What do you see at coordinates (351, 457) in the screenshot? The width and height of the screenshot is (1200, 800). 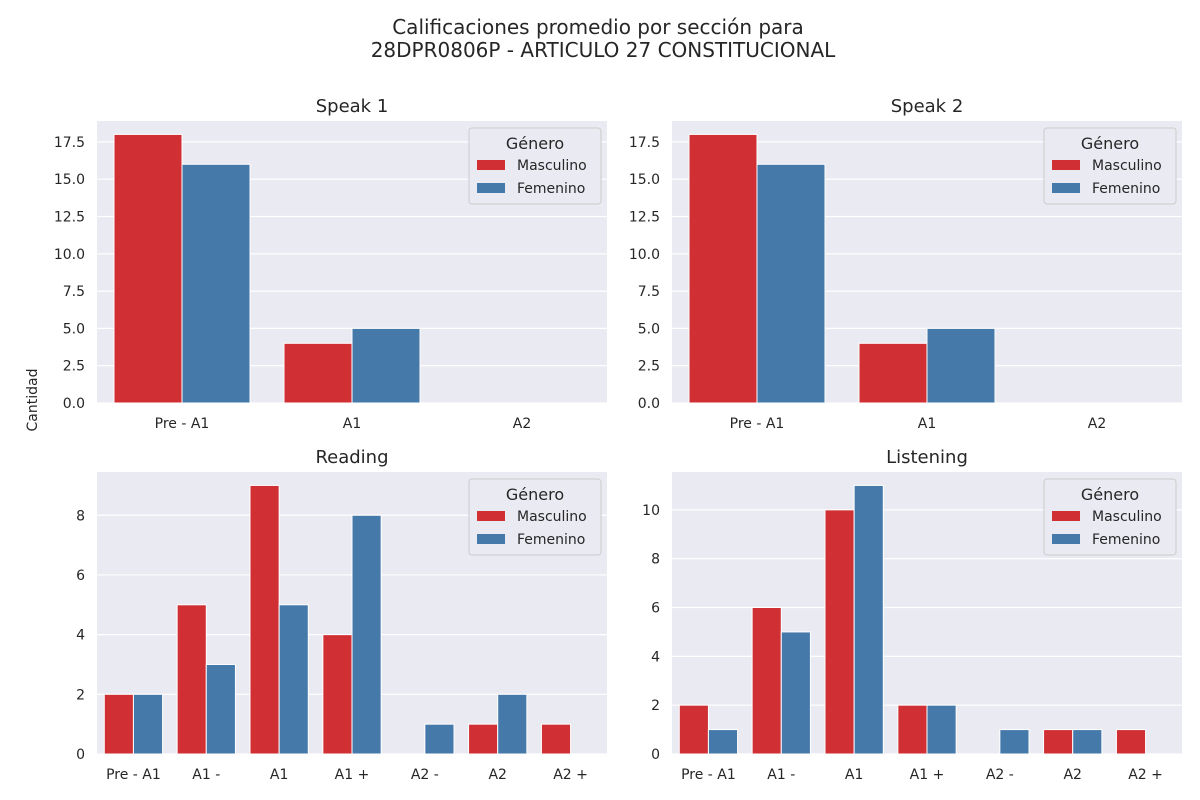 I see `panel-title: Reading` at bounding box center [351, 457].